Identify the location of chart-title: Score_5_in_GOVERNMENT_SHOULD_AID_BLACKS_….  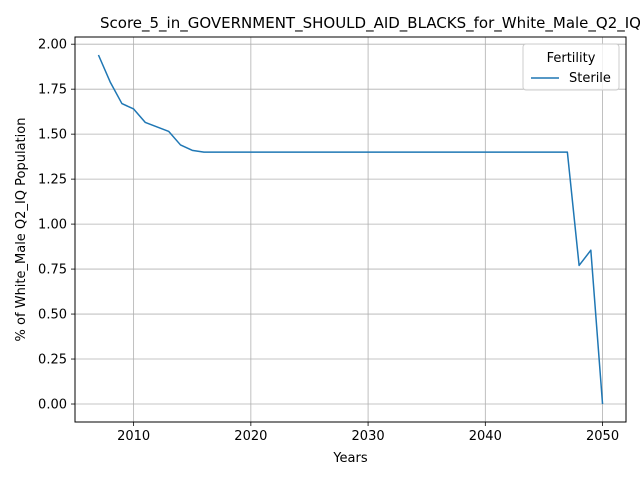
(370, 23).